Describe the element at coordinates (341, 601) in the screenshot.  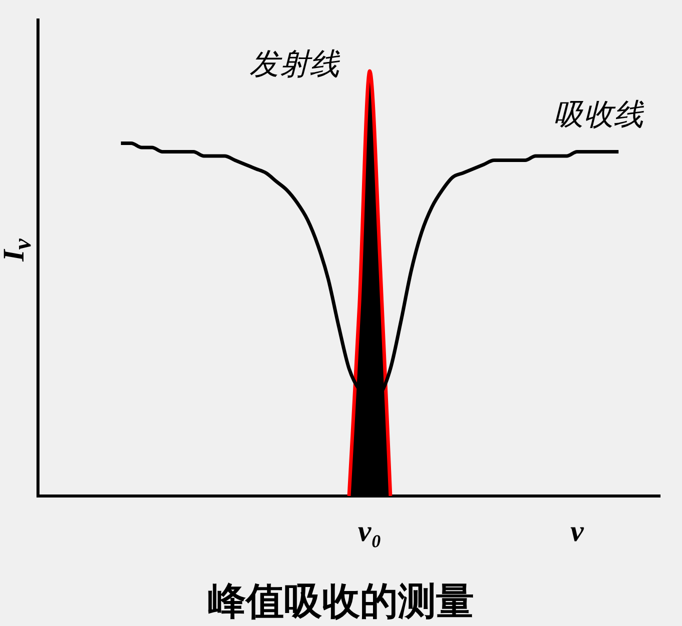
I see `text: 峰值吸收的测量` at that location.